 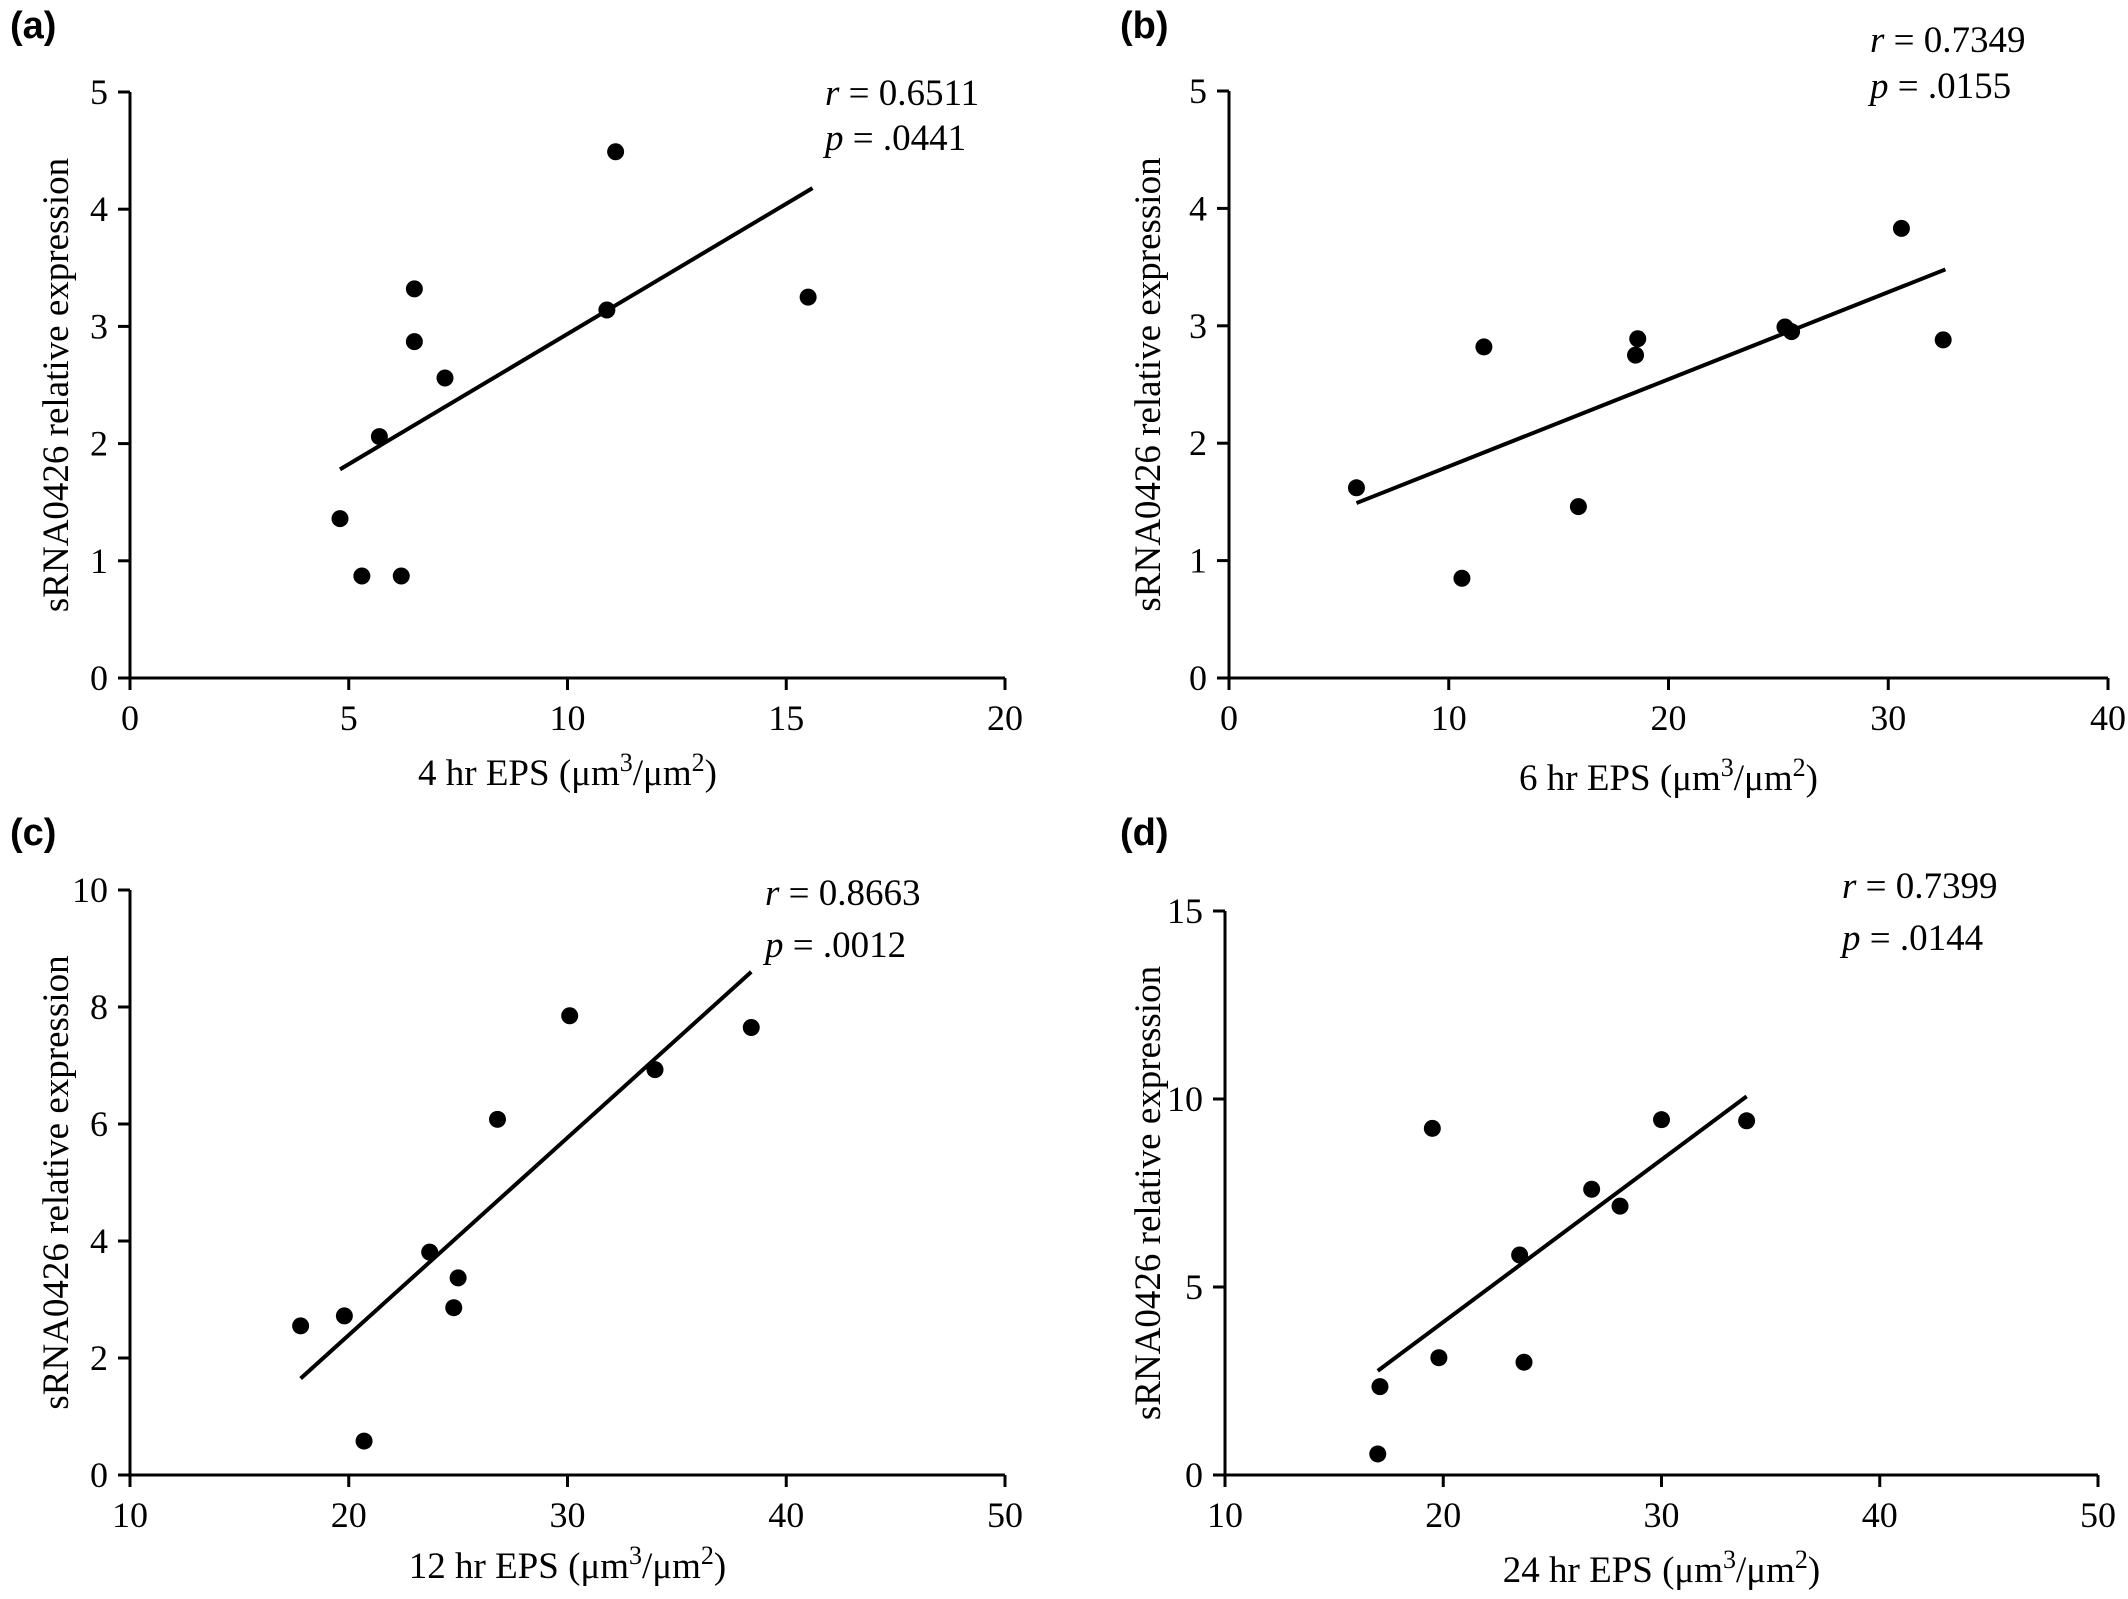 I want to click on r-value: = 0.7349, so click(x=1954, y=40).